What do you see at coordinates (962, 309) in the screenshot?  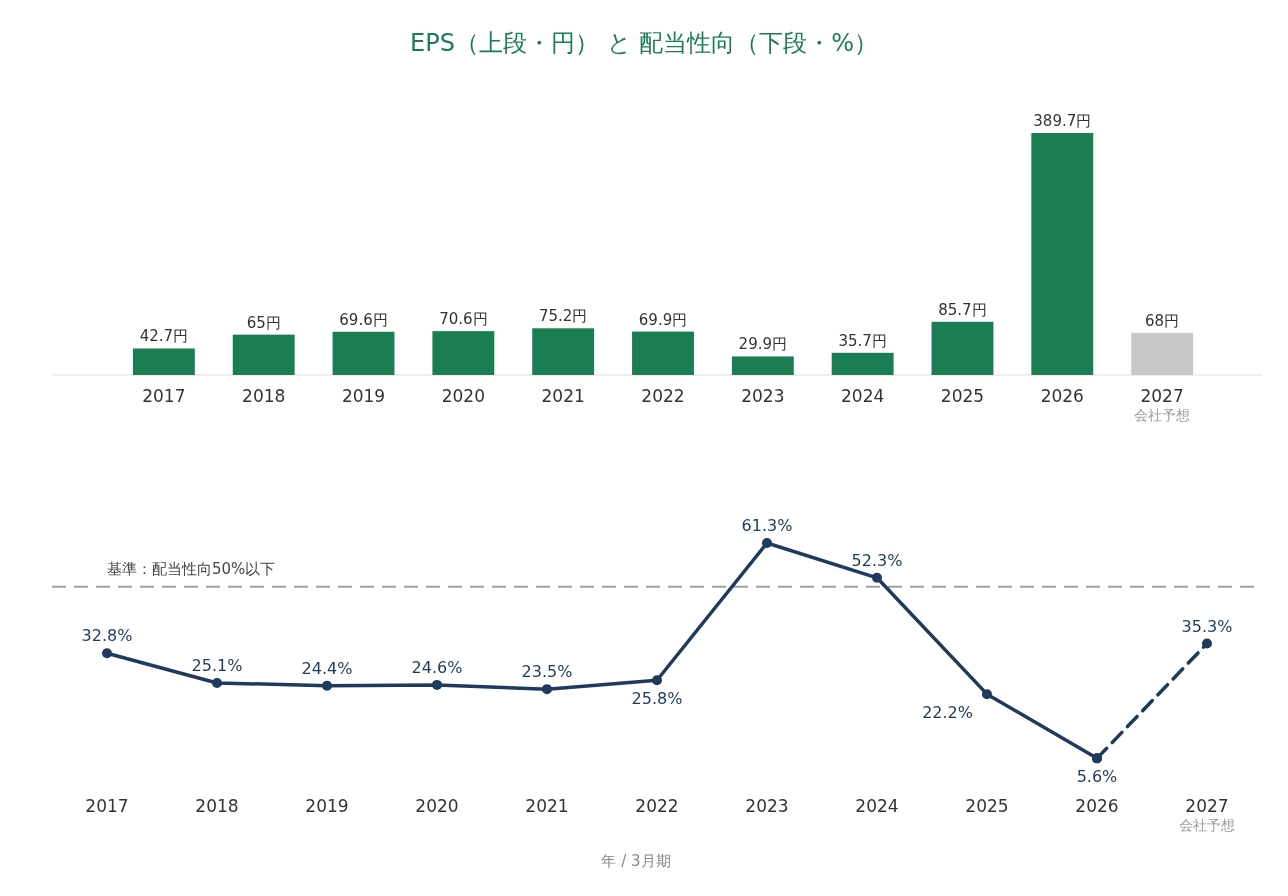 I see `data-label: 85.7円` at bounding box center [962, 309].